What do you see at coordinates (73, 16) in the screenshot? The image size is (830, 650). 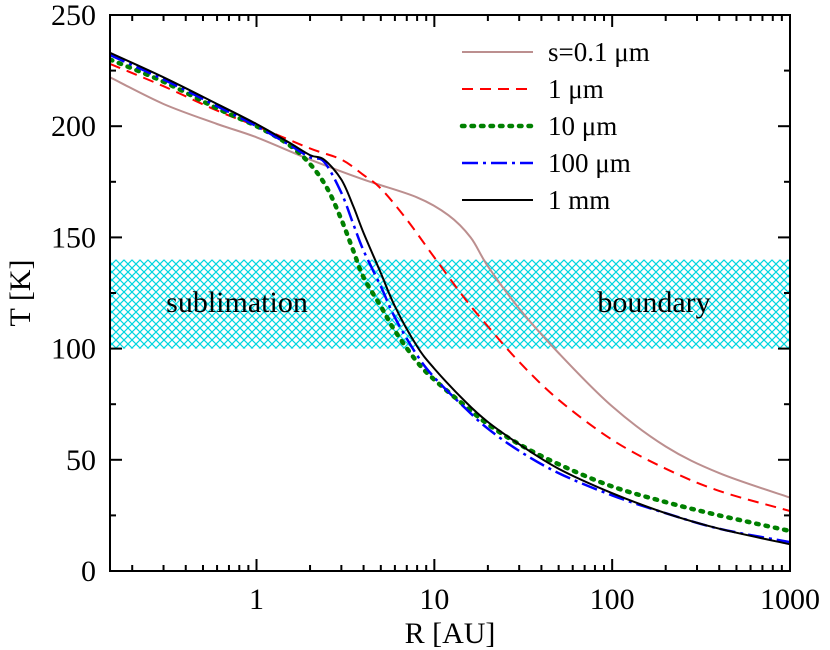 I see `y-tick-label: 250` at bounding box center [73, 16].